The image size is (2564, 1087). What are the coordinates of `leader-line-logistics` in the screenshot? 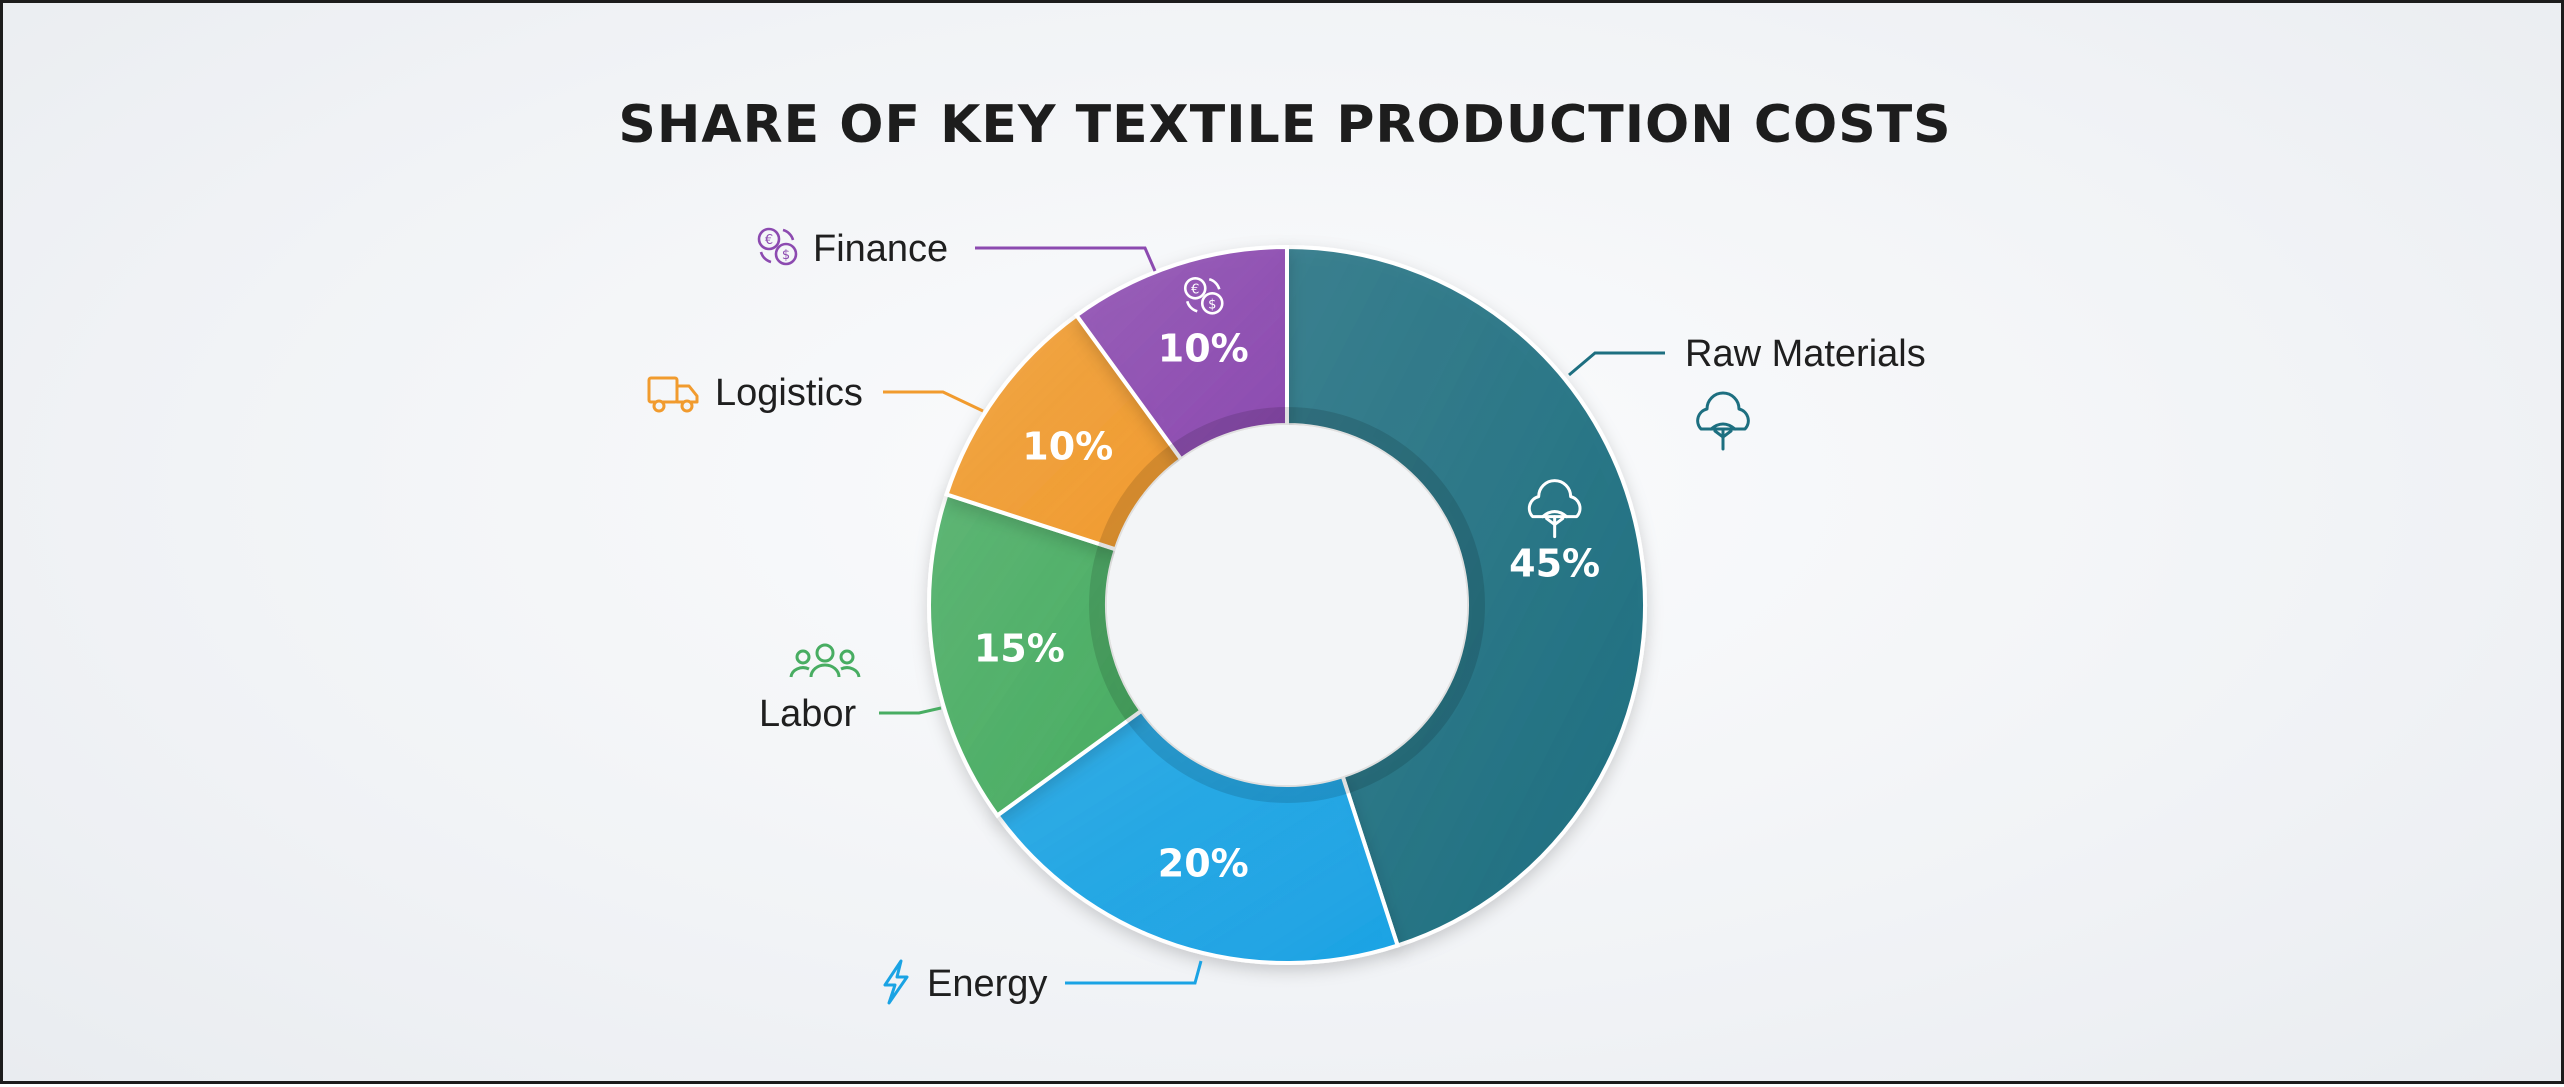 It's located at (933, 401).